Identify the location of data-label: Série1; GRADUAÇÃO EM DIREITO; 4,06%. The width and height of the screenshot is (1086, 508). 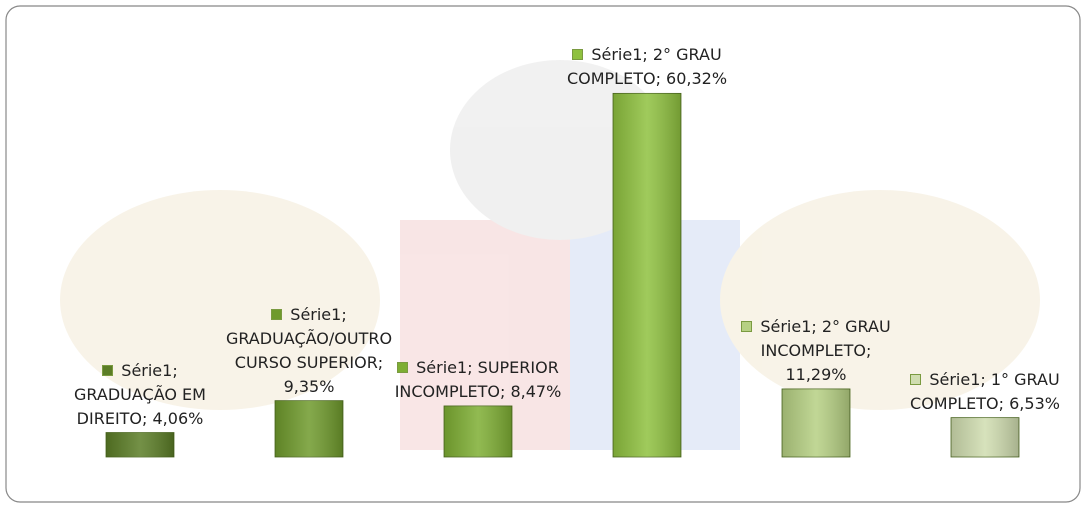
(140, 395).